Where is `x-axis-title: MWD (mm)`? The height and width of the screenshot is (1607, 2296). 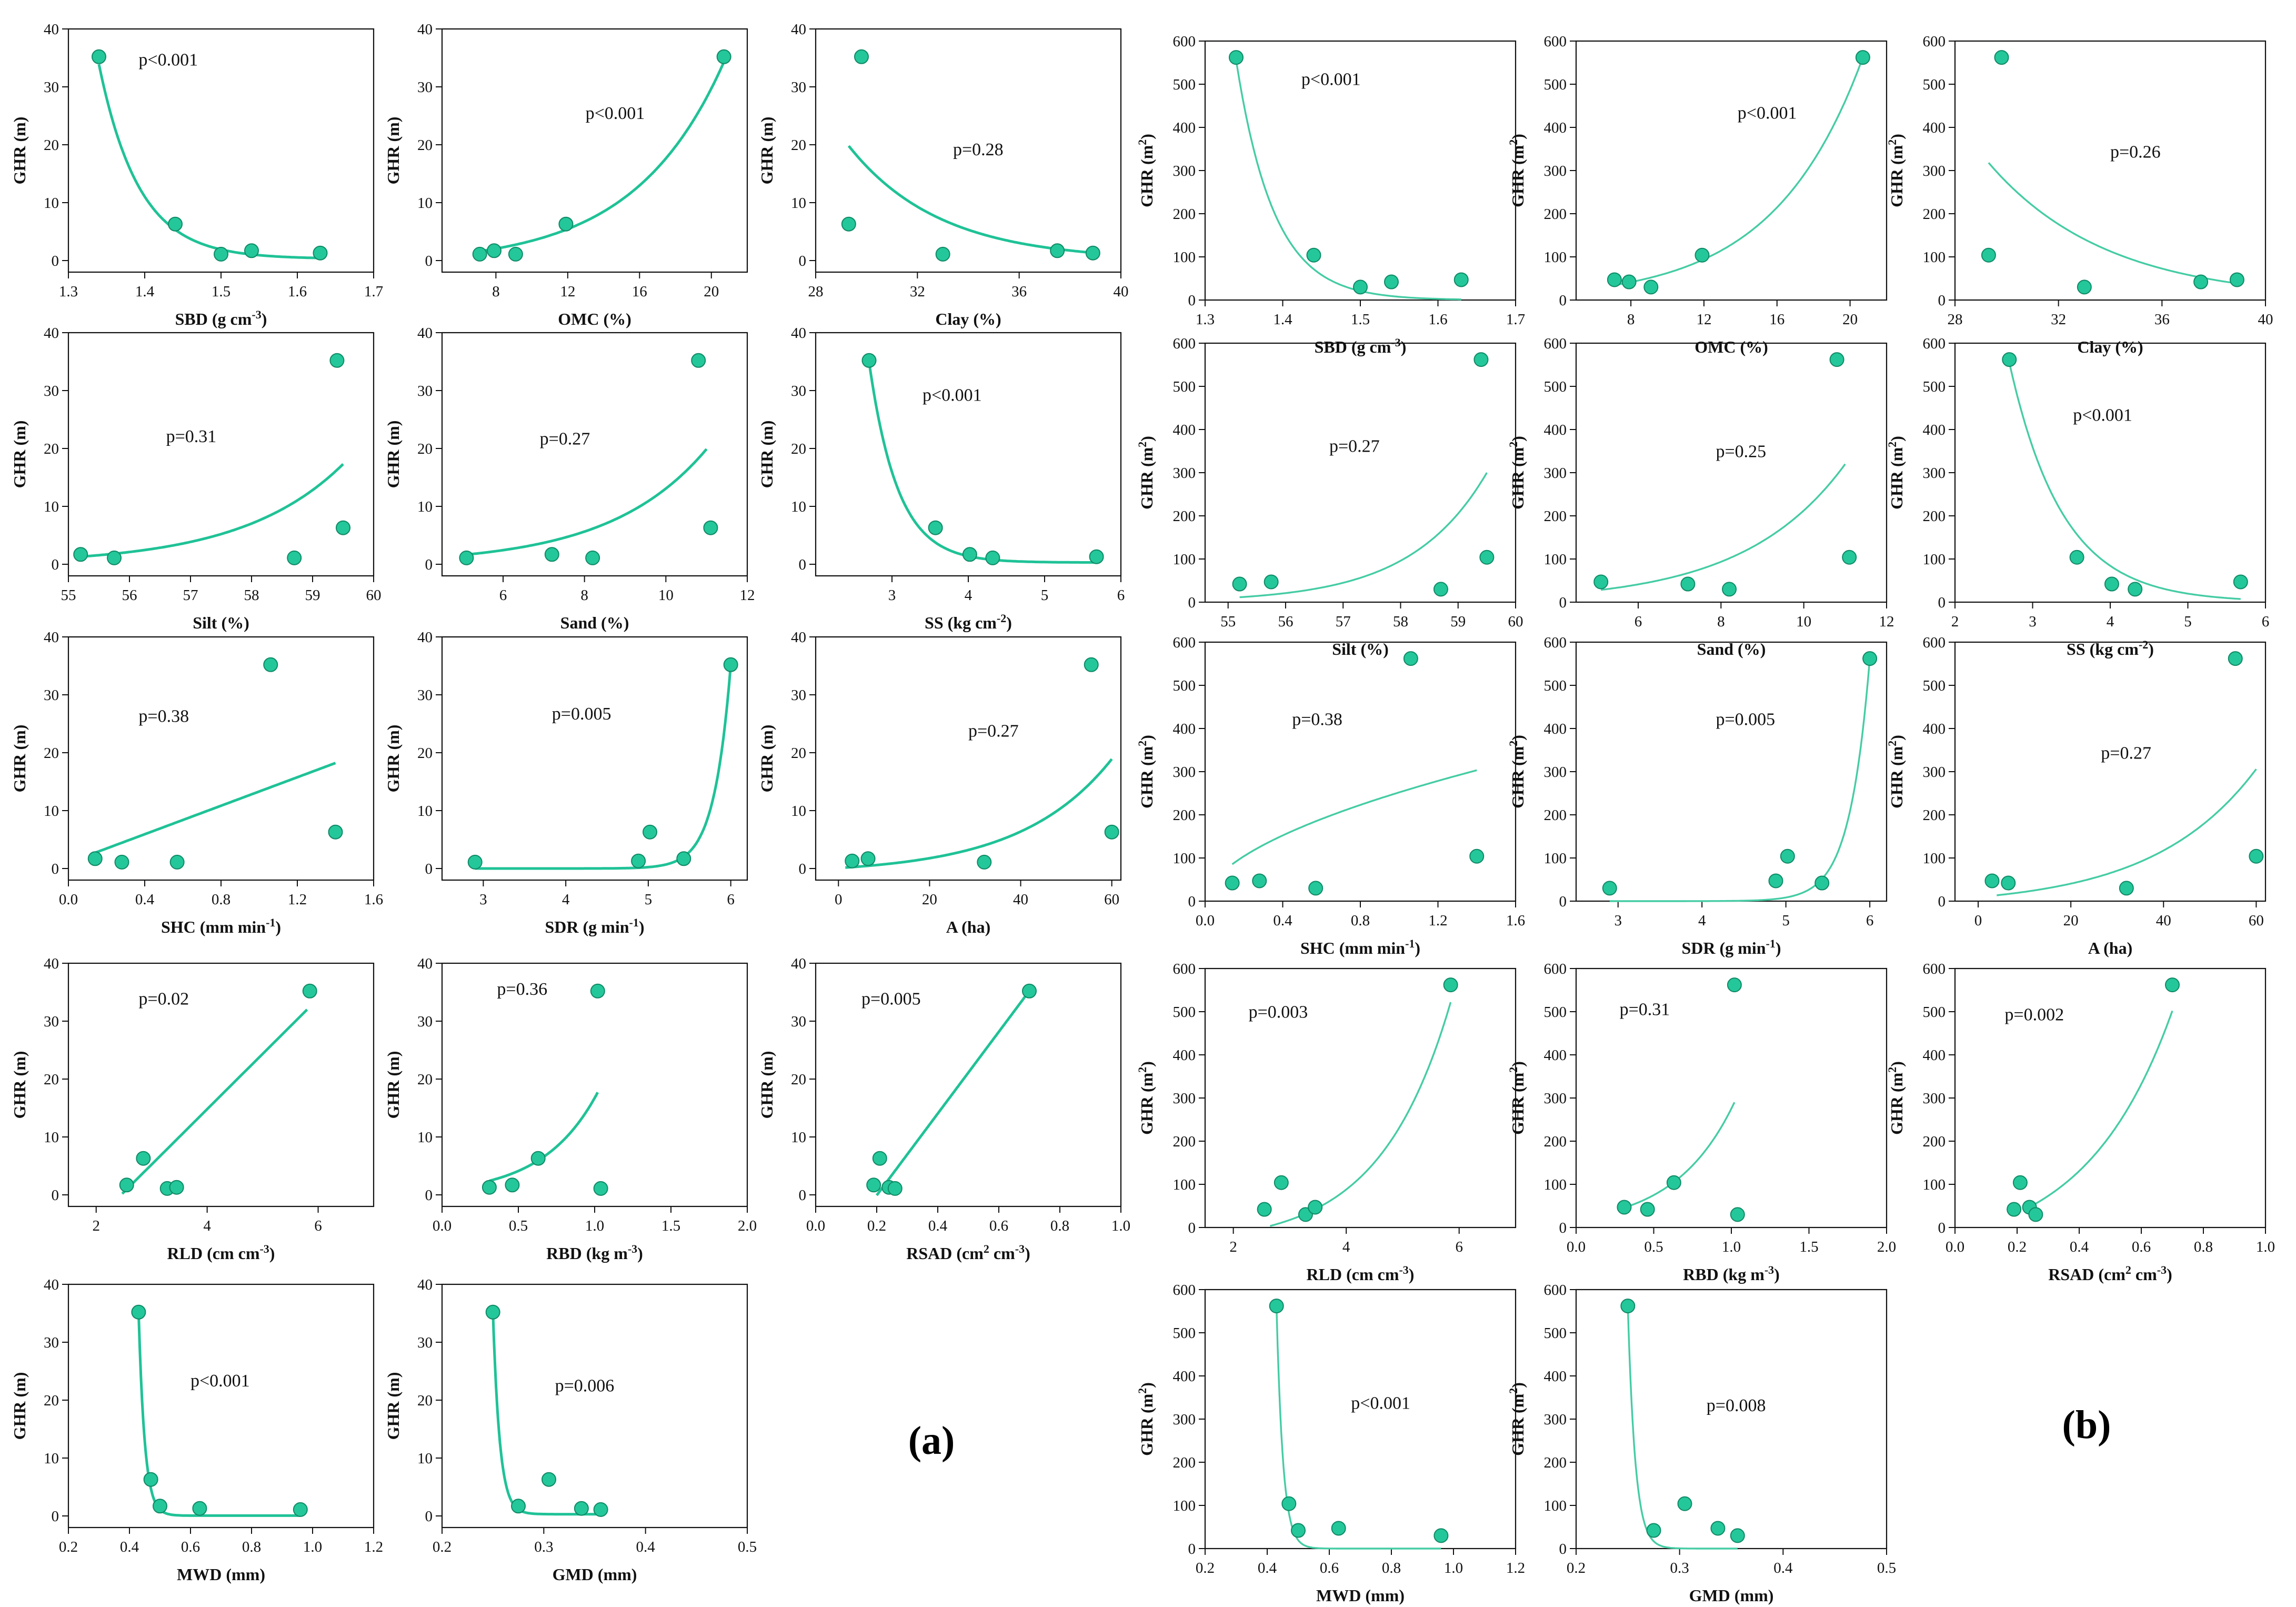 x-axis-title: MWD (mm) is located at coordinates (221, 1574).